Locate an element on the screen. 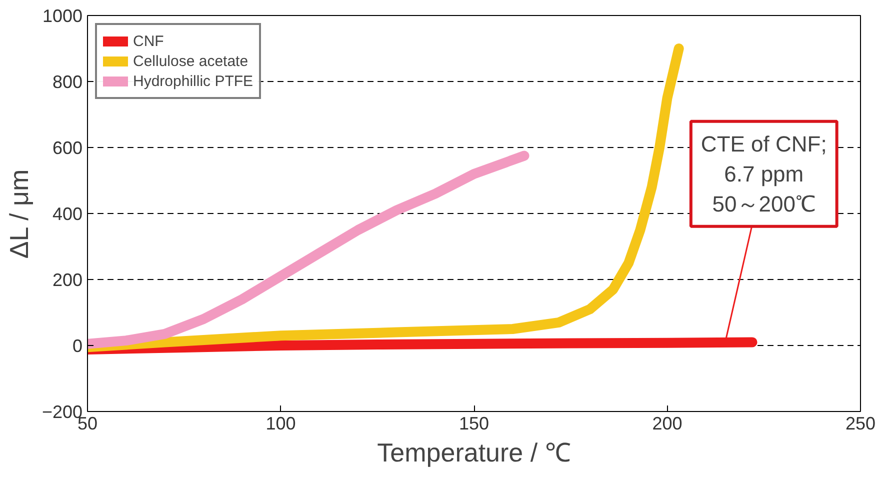 This screenshot has height=479, width=895. y-tick-label: 1000 is located at coordinates (62, 16).